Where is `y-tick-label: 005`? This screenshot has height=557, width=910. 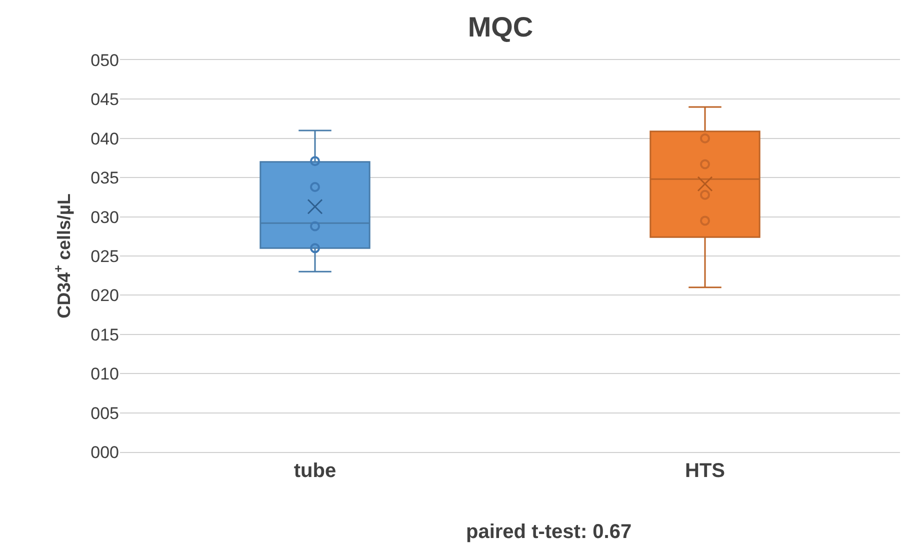
y-tick-label: 005 is located at coordinates (104, 413).